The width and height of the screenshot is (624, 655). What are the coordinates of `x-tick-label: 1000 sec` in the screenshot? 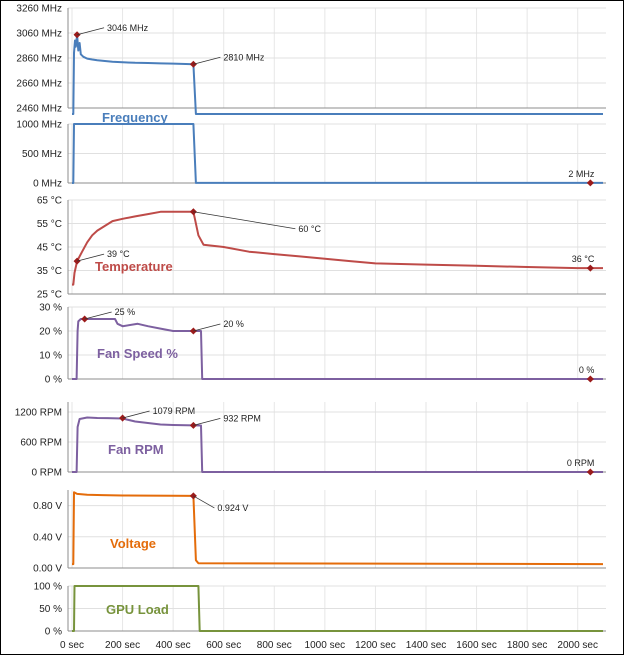 It's located at (325, 645).